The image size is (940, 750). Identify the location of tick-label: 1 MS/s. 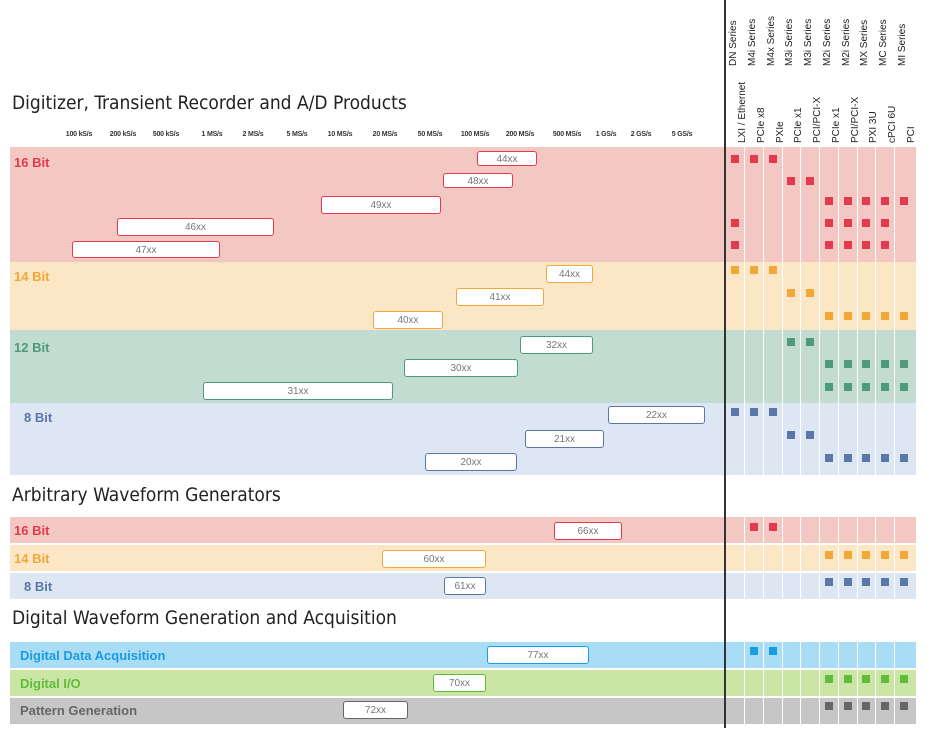
(212, 134).